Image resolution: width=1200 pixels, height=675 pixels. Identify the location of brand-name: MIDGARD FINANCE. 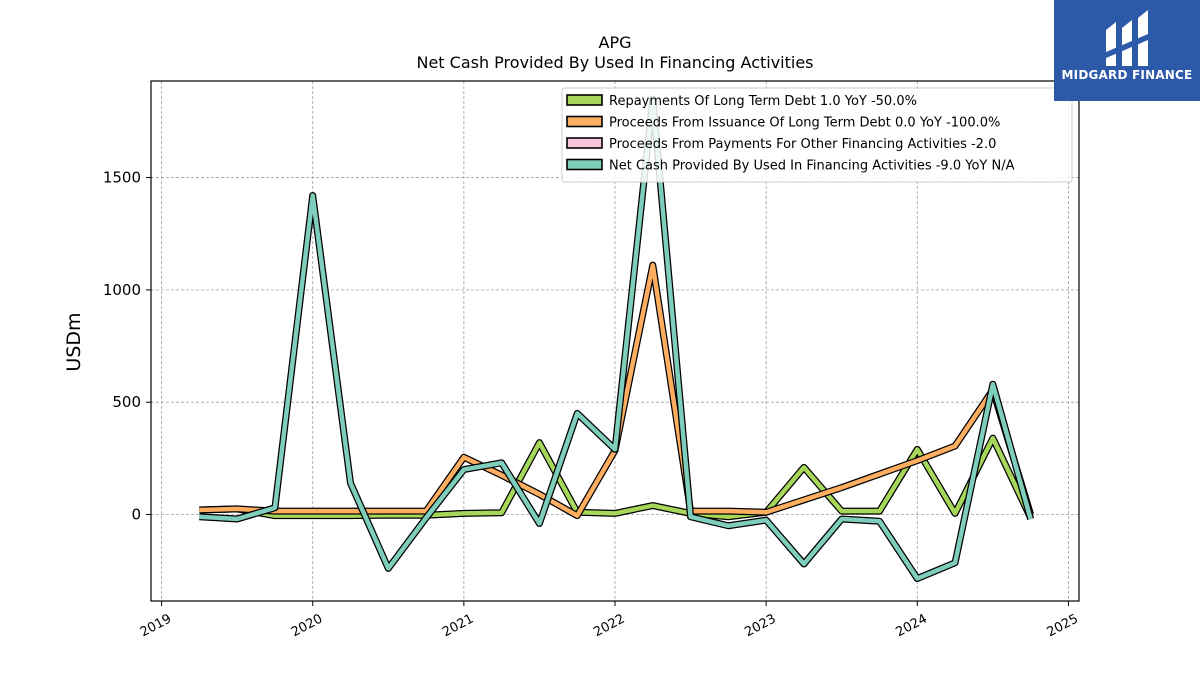
(1127, 75).